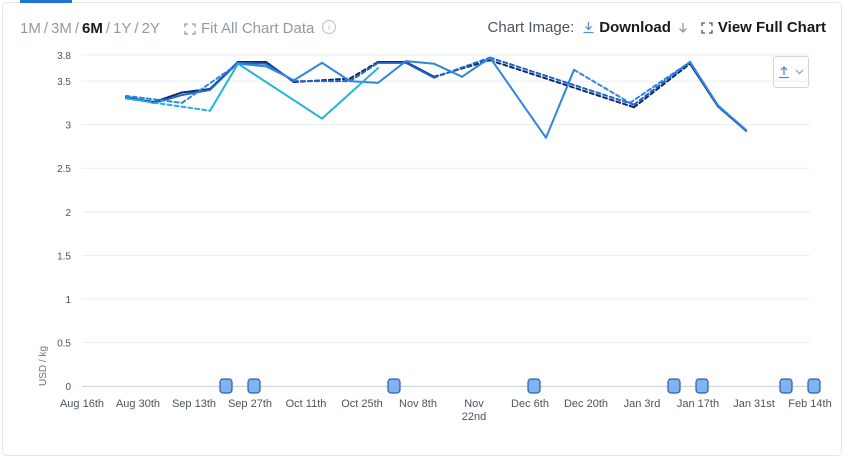 Image resolution: width=846 pixels, height=460 pixels. I want to click on fit-all-label: Fit All Chart Data, so click(258, 28).